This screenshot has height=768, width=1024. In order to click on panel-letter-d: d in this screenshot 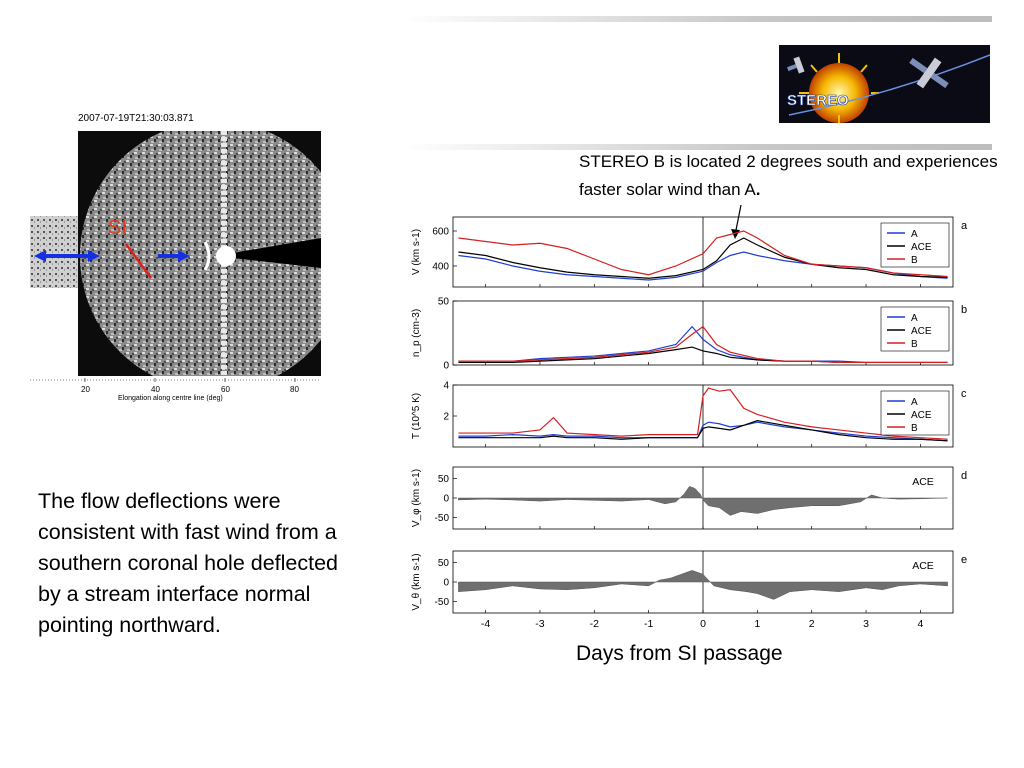, I will do `click(964, 476)`.